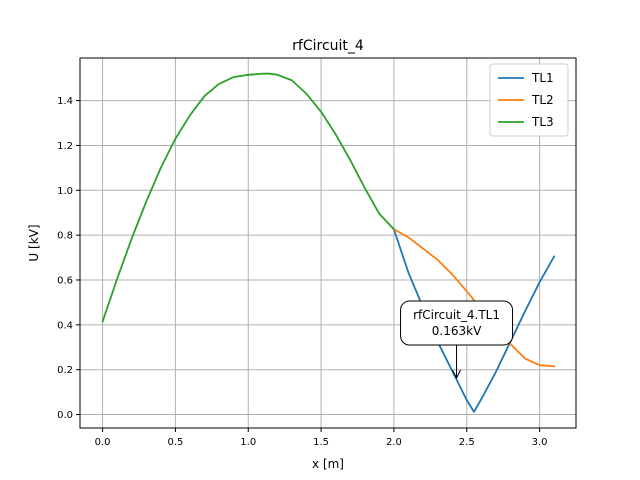  What do you see at coordinates (542, 100) in the screenshot?
I see `legend-label-tl2: TL2` at bounding box center [542, 100].